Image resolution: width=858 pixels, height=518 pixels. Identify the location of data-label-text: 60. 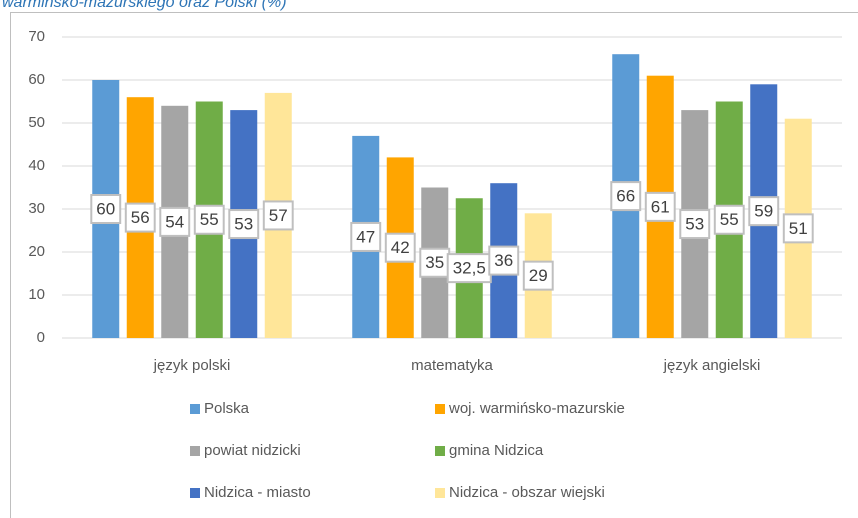
(105, 208).